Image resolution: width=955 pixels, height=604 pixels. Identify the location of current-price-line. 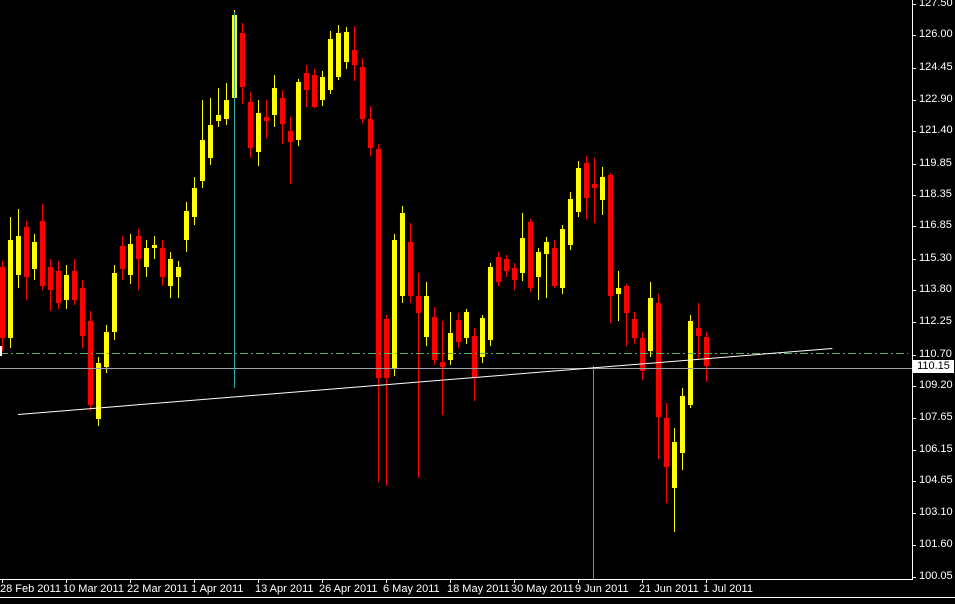
(456, 368).